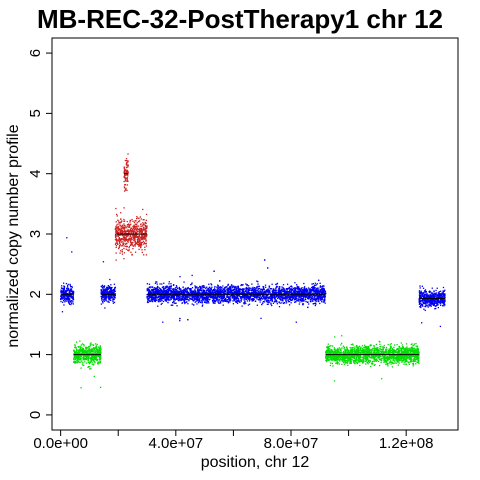  Describe the element at coordinates (291, 443) in the screenshot. I see `x-tick-label: 8.0e+07` at that location.